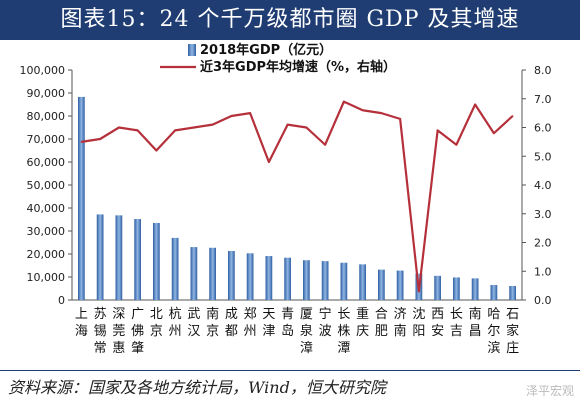 This screenshot has height=408, width=580. What do you see at coordinates (175, 314) in the screenshot?
I see `category-label: 杭` at bounding box center [175, 314].